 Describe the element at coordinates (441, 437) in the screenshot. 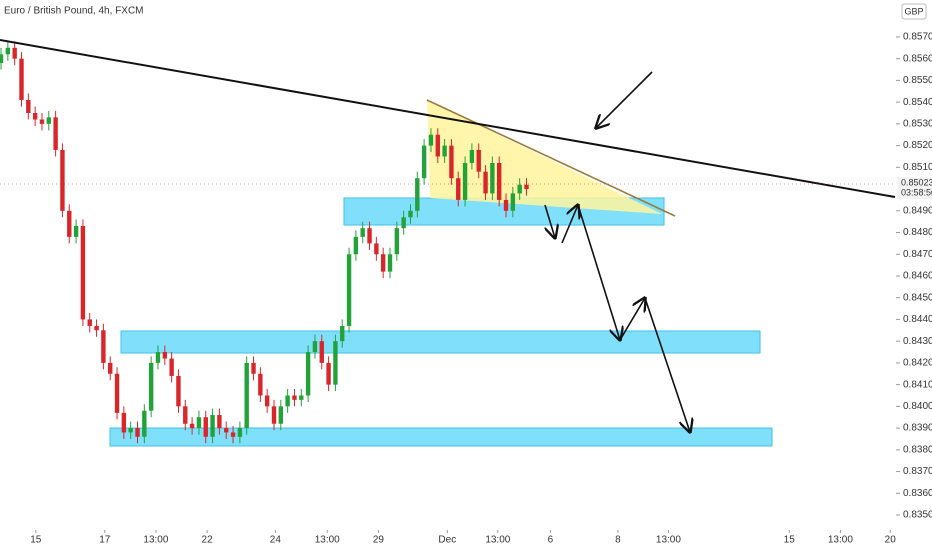

I see `support-zone` at that location.